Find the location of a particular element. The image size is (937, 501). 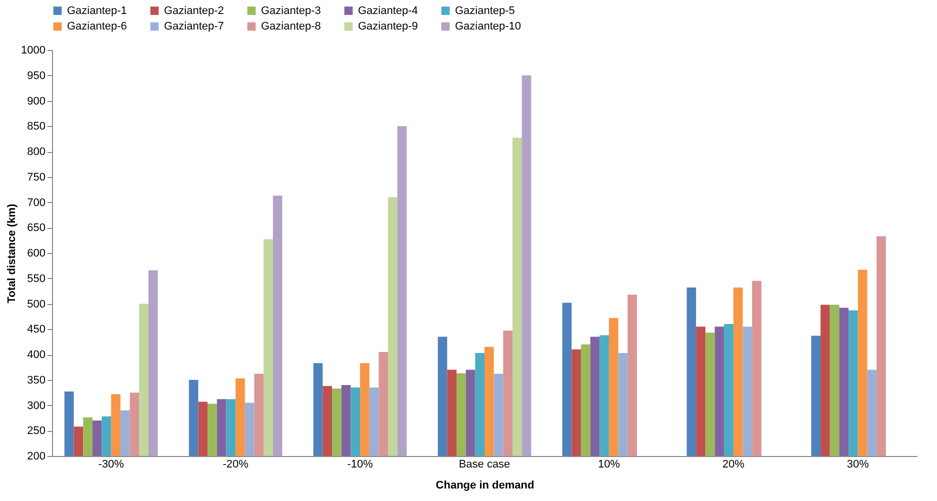

legend-label: Gaziantep-7 is located at coordinates (194, 26).